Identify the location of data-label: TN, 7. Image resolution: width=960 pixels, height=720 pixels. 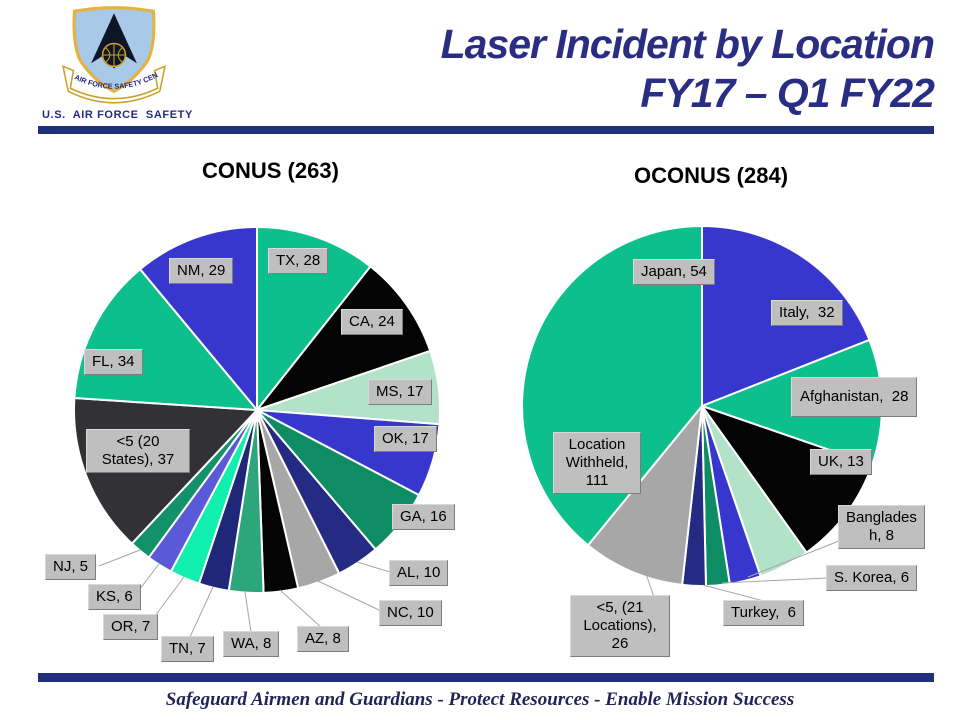
(187, 649).